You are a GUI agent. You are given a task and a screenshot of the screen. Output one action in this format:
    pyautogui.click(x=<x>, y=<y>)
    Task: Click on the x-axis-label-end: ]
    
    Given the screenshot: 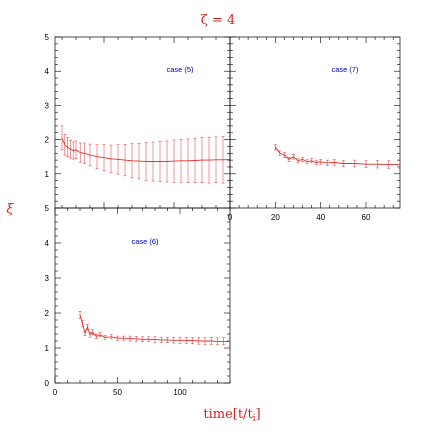 What is the action you would take?
    pyautogui.click(x=258, y=414)
    